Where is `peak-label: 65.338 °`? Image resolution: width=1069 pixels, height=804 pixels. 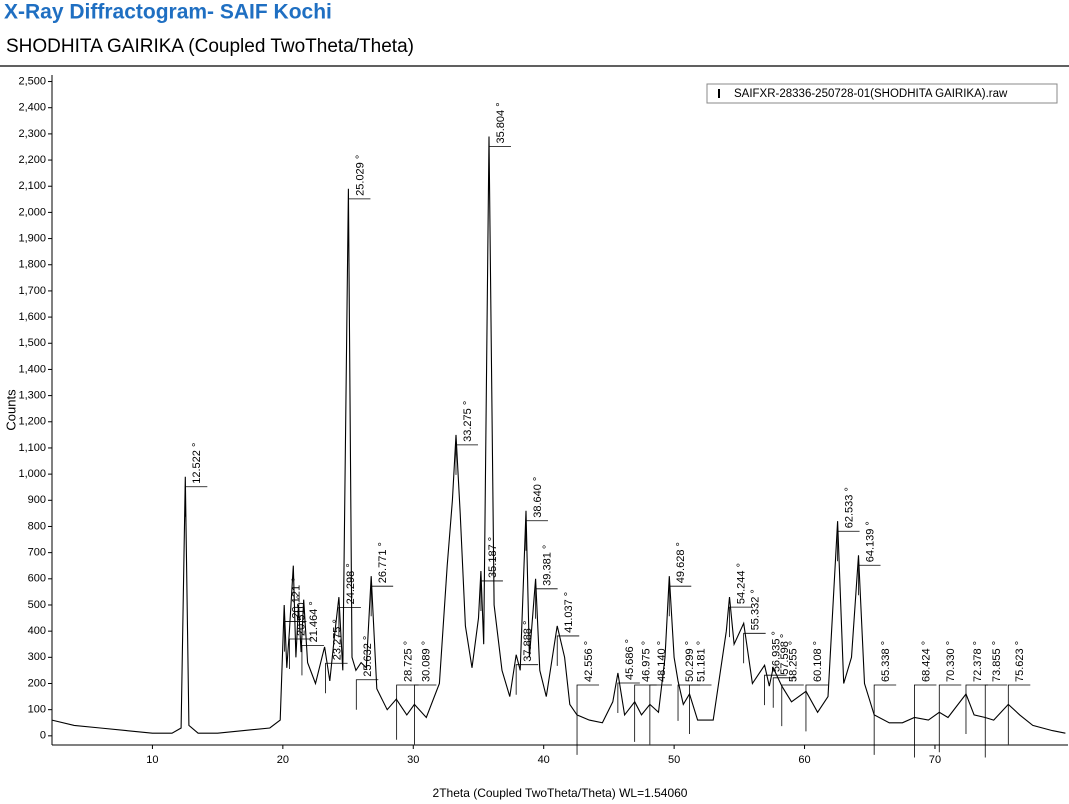 peak-label: 65.338 ° is located at coordinates (886, 661).